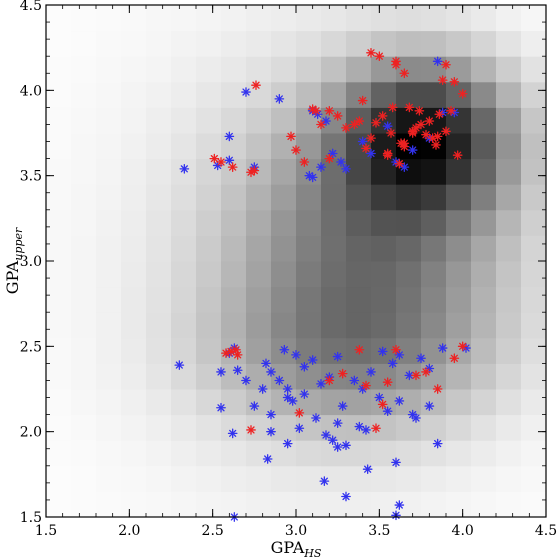 This screenshot has width=557, height=559. What do you see at coordinates (463, 531) in the screenshot?
I see `x-tick-label: 4.0` at bounding box center [463, 531].